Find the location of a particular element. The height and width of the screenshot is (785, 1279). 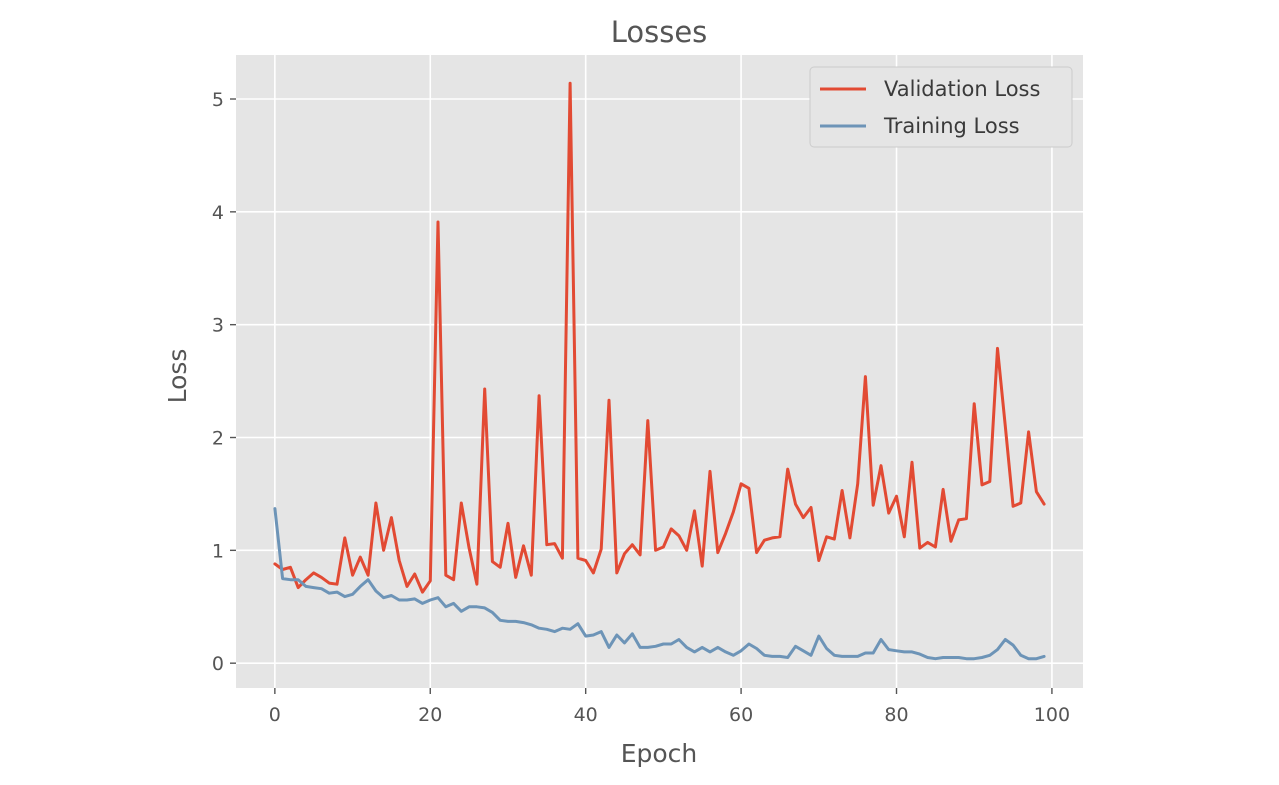

legend-label-validation: Validation Loss is located at coordinates (962, 89).